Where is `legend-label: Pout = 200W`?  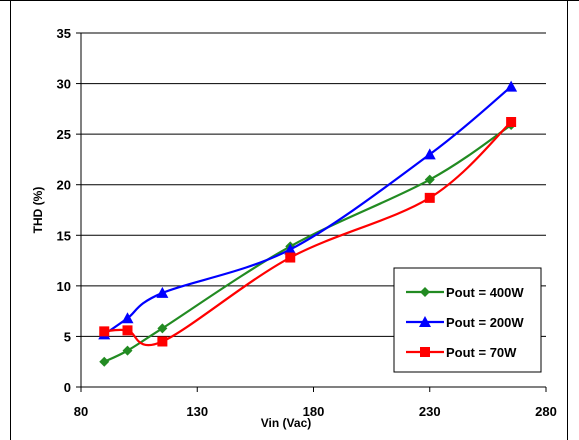
legend-label: Pout = 200W is located at coordinates (485, 322).